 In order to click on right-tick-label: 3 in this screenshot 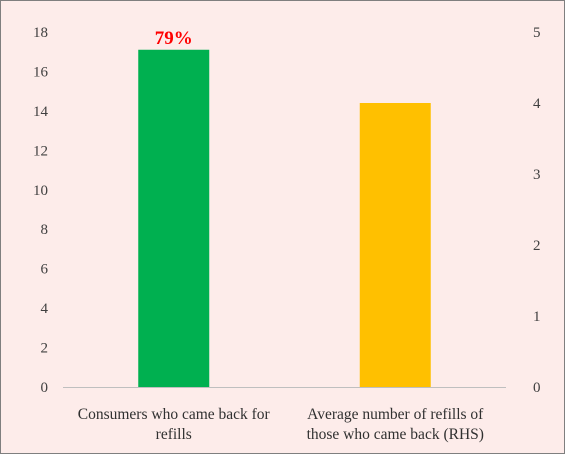, I will do `click(537, 175)`.